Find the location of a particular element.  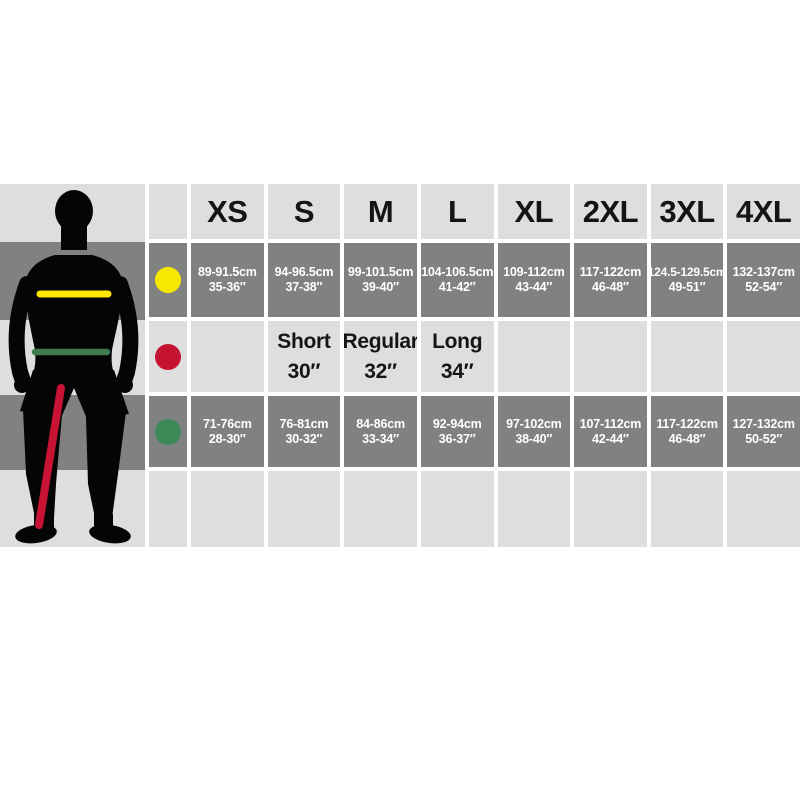

size-label: XL is located at coordinates (534, 211).